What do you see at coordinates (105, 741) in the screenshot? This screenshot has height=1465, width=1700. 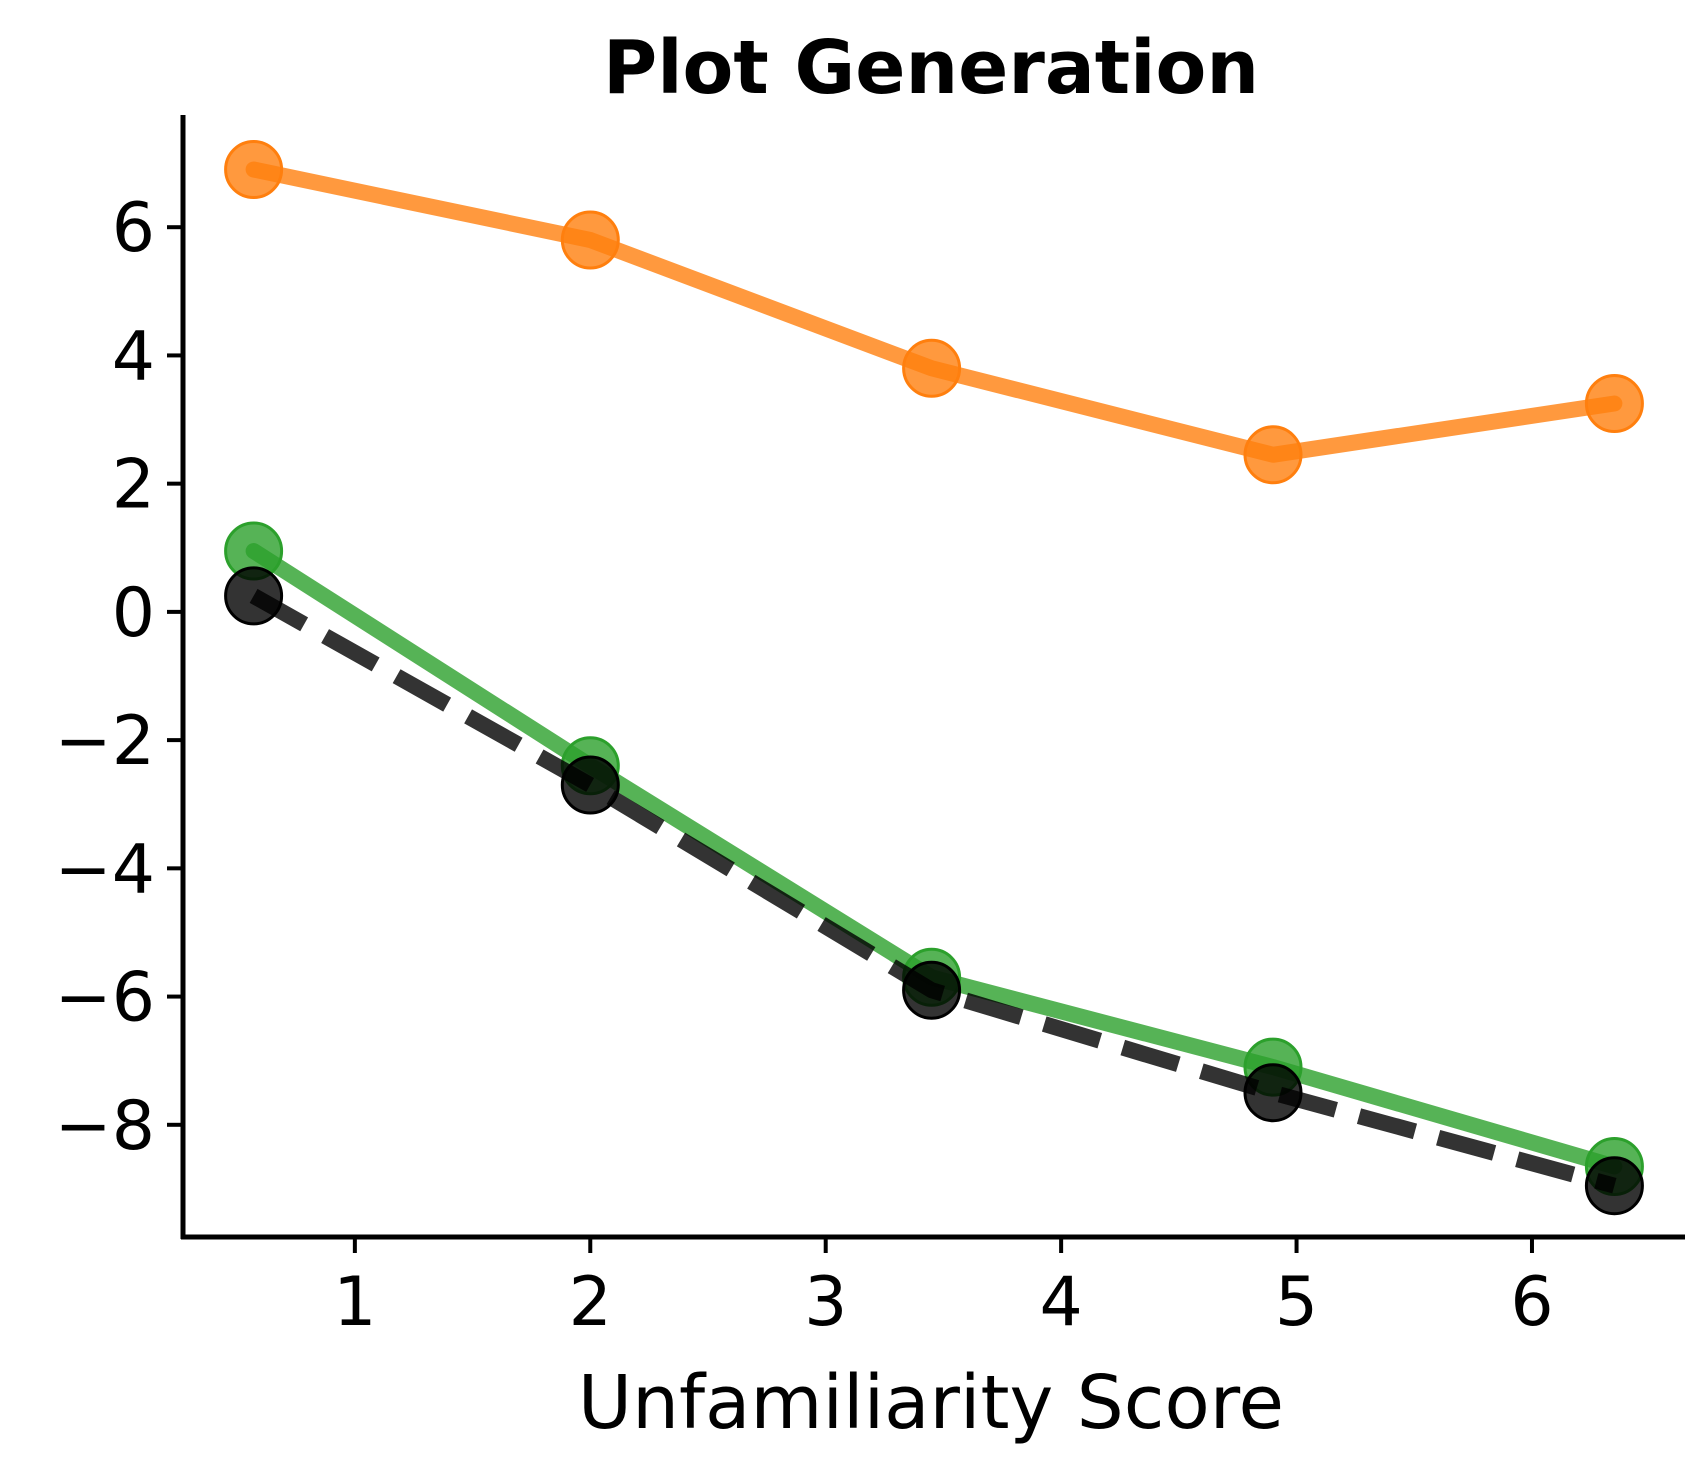 I see `y-tick-label--2: −2` at bounding box center [105, 741].